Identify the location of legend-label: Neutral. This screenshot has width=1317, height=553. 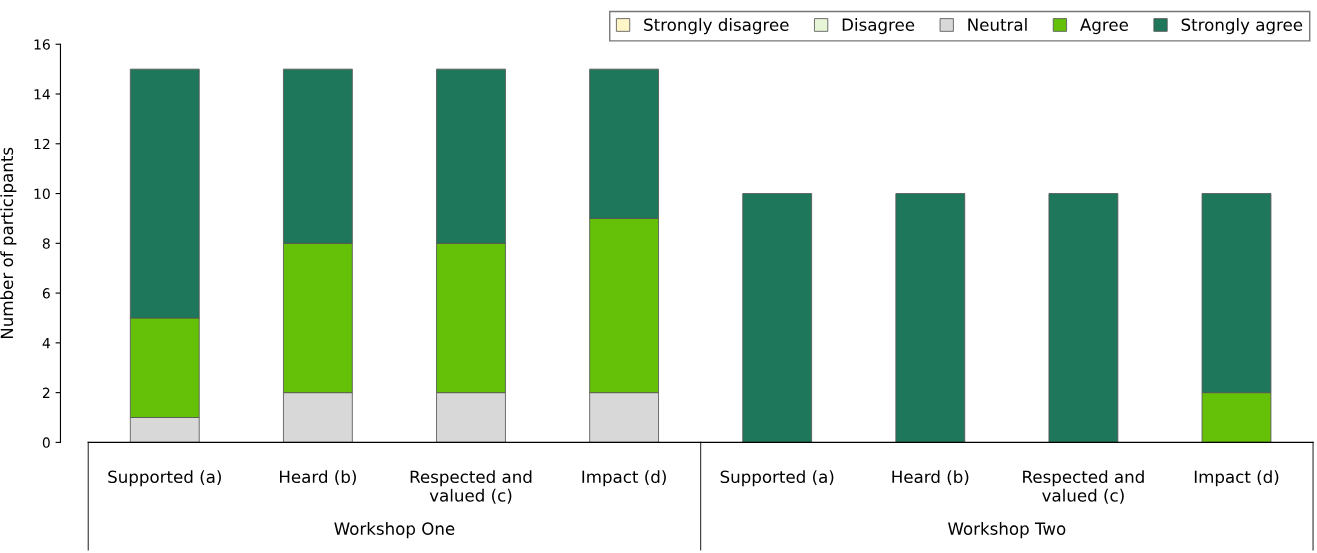
(997, 25).